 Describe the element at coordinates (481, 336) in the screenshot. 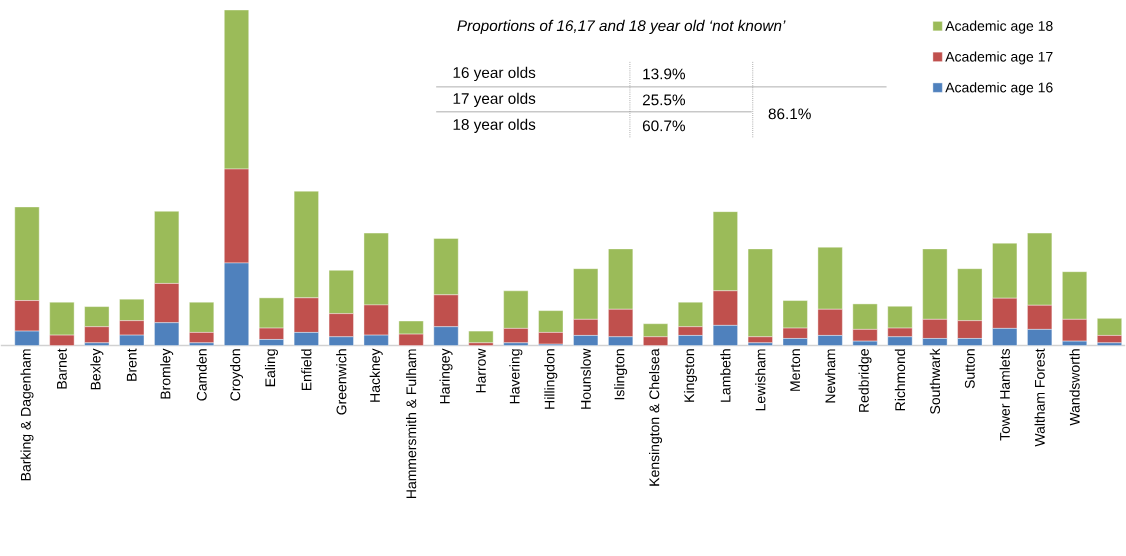

I see `bar` at that location.